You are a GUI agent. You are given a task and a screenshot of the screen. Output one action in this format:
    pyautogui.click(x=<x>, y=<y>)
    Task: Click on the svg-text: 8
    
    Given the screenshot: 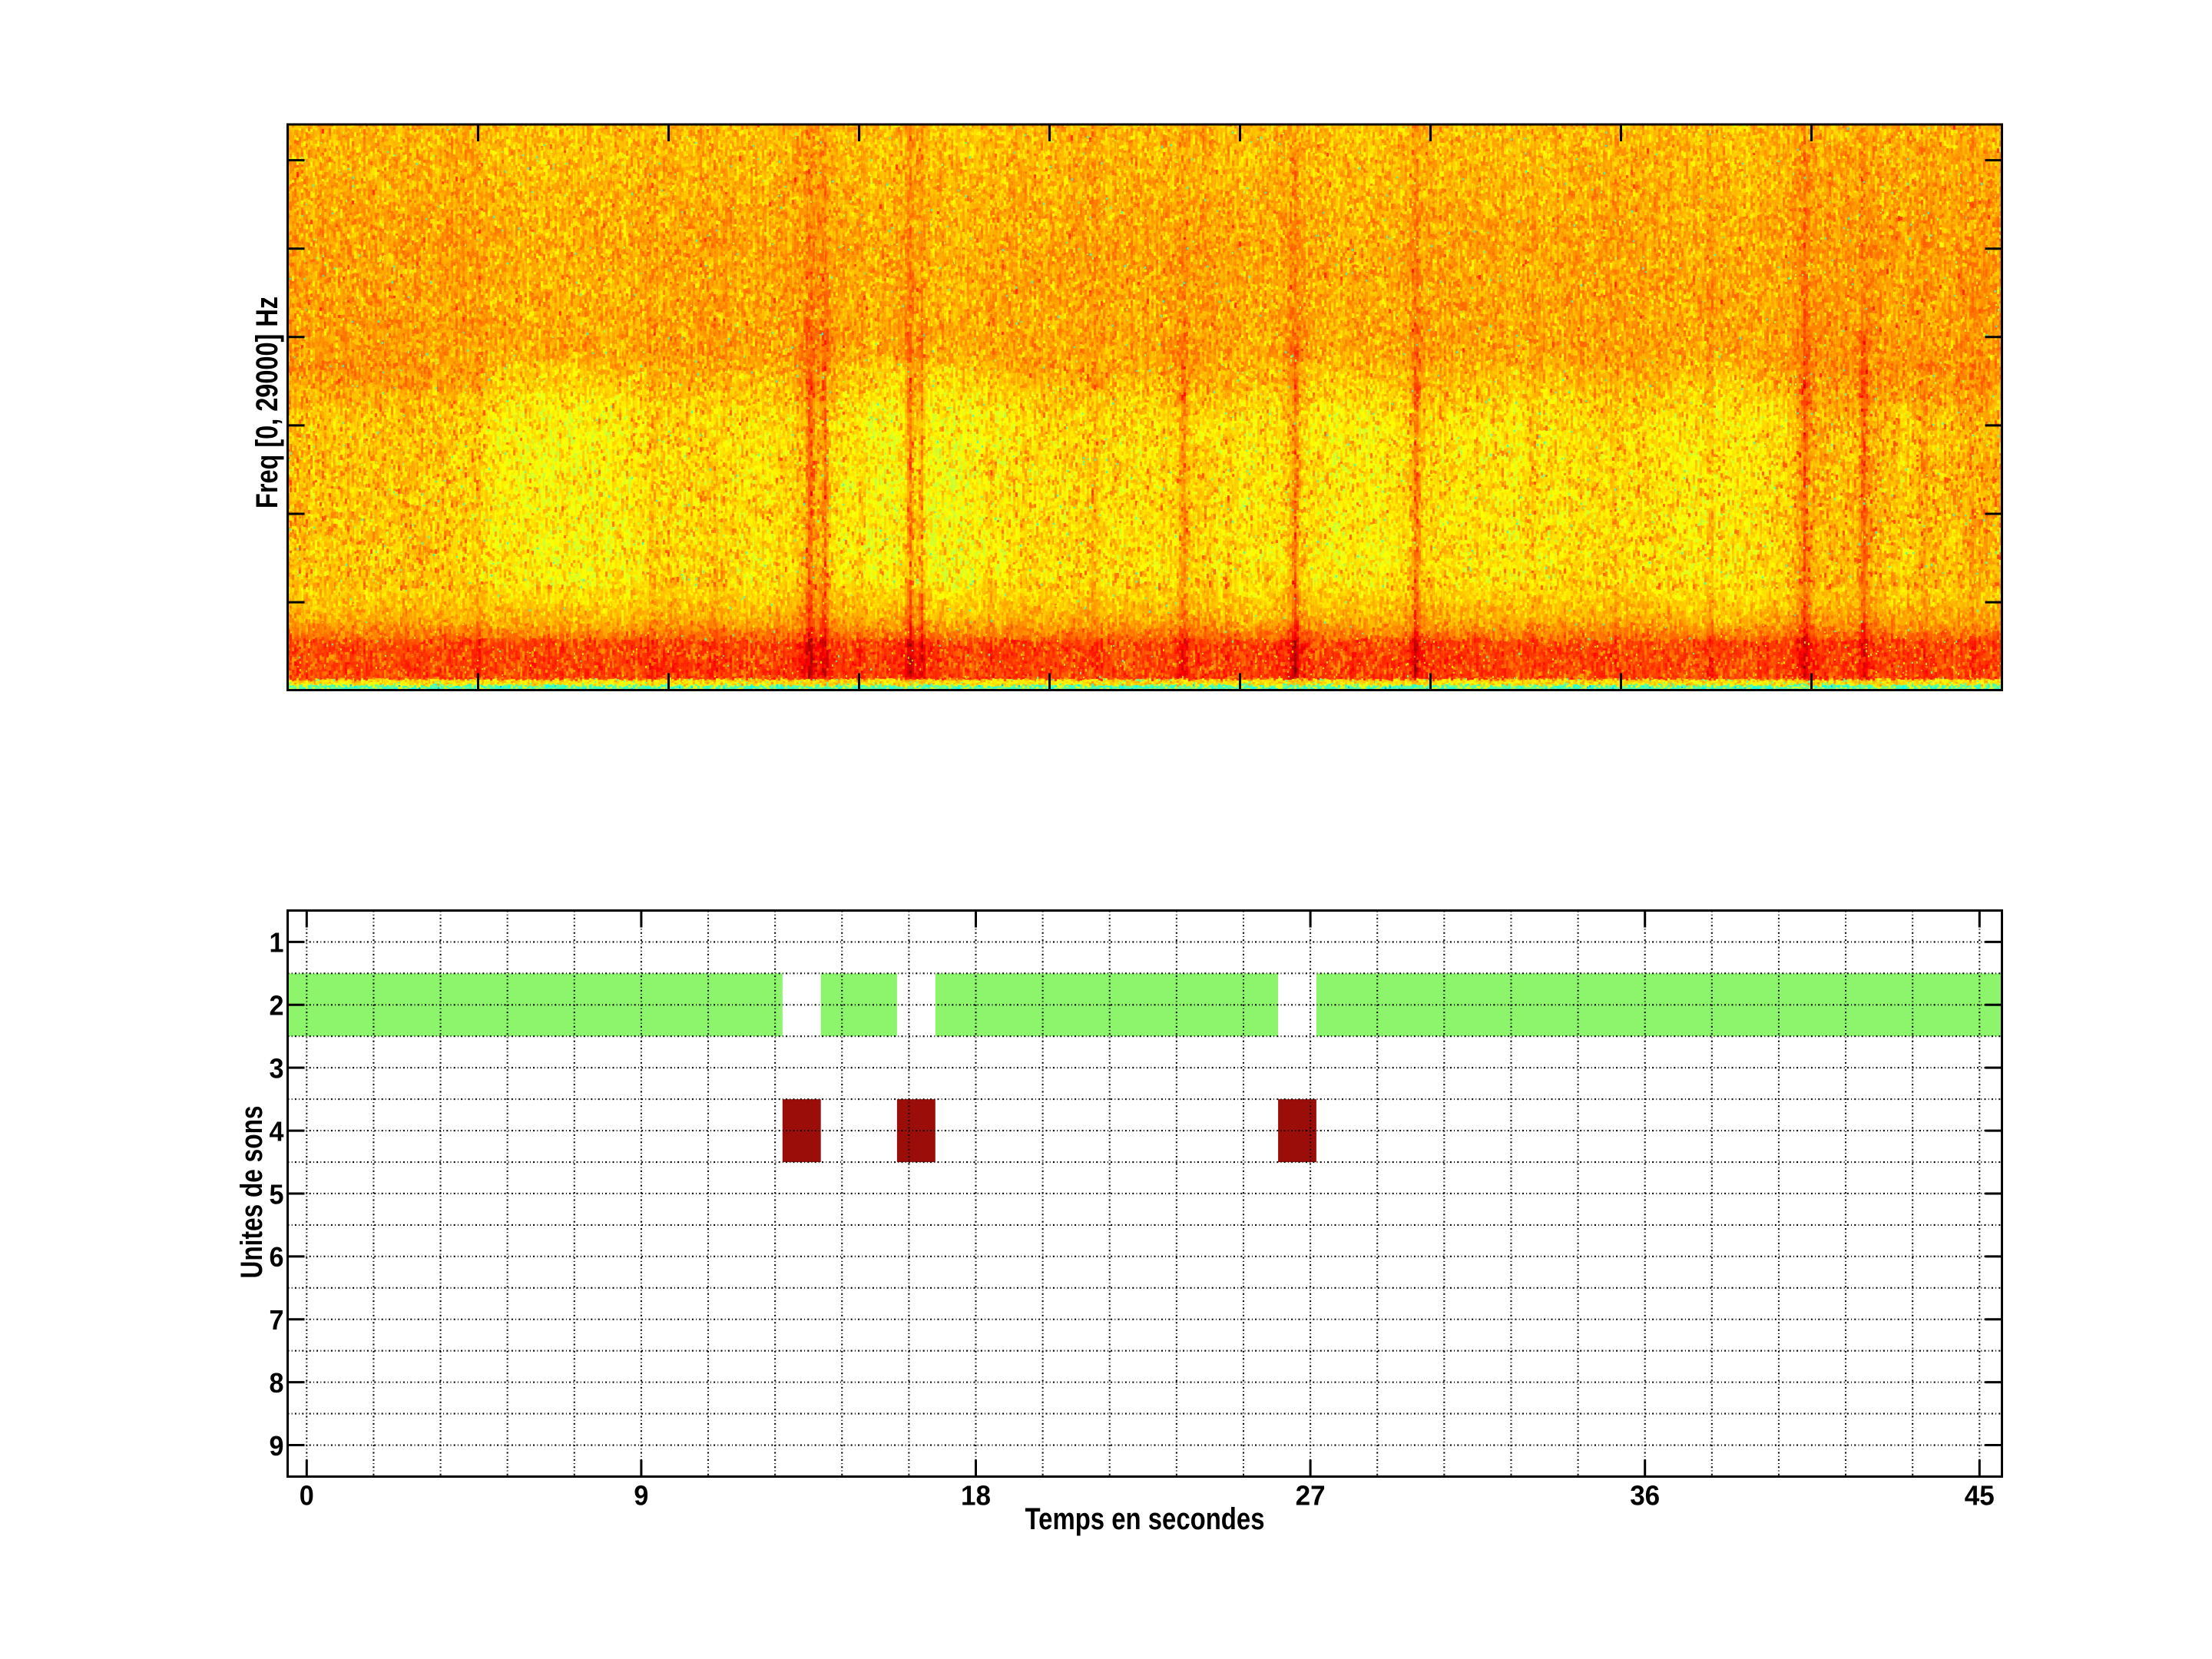 What is the action you would take?
    pyautogui.click(x=277, y=1383)
    